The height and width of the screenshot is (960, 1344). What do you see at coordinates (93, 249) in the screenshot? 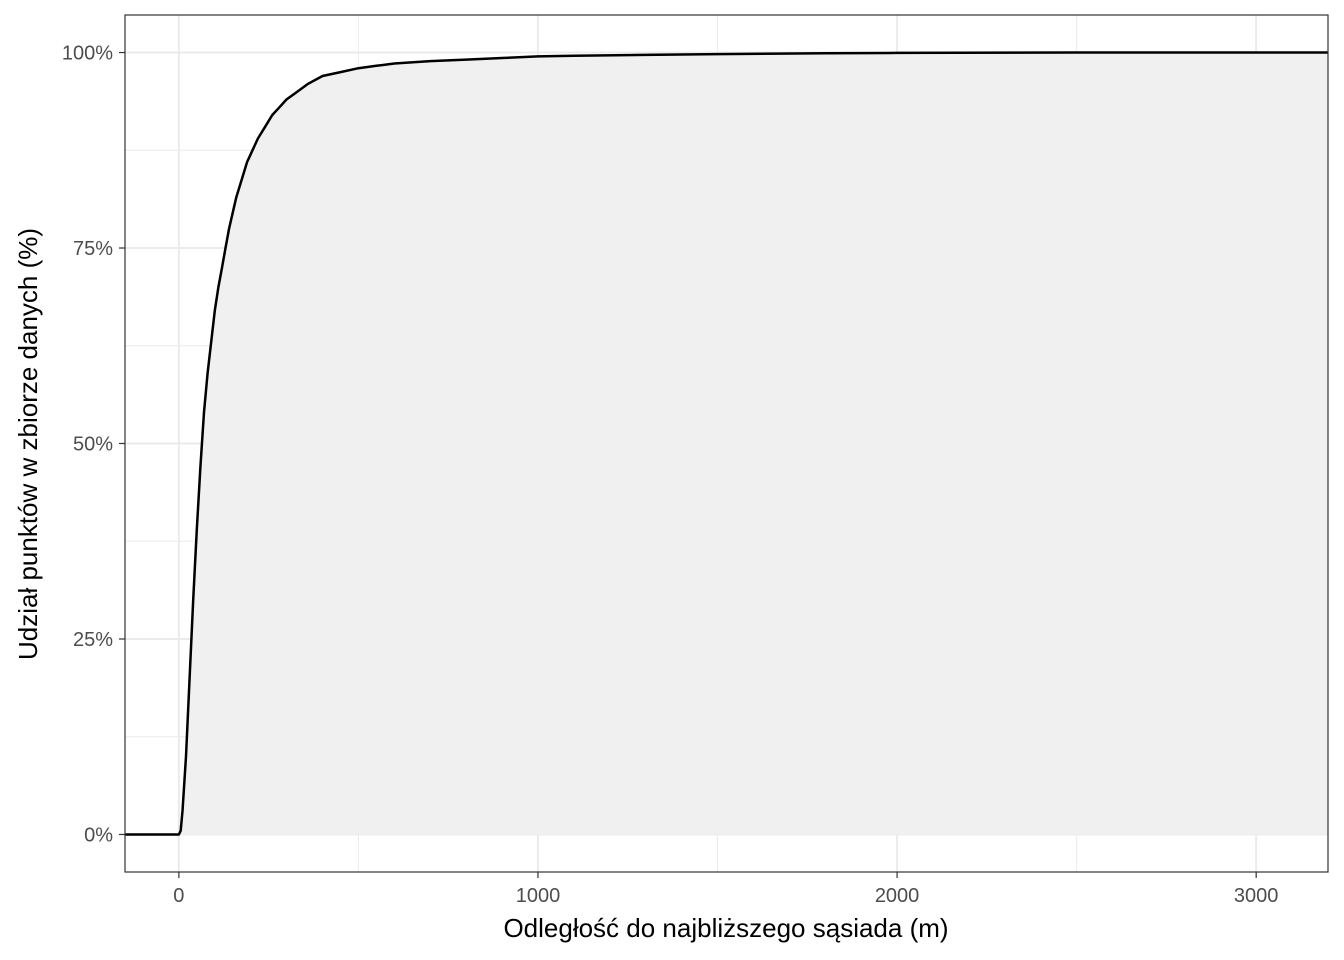
I see `y-tick-label: 75%` at bounding box center [93, 249].